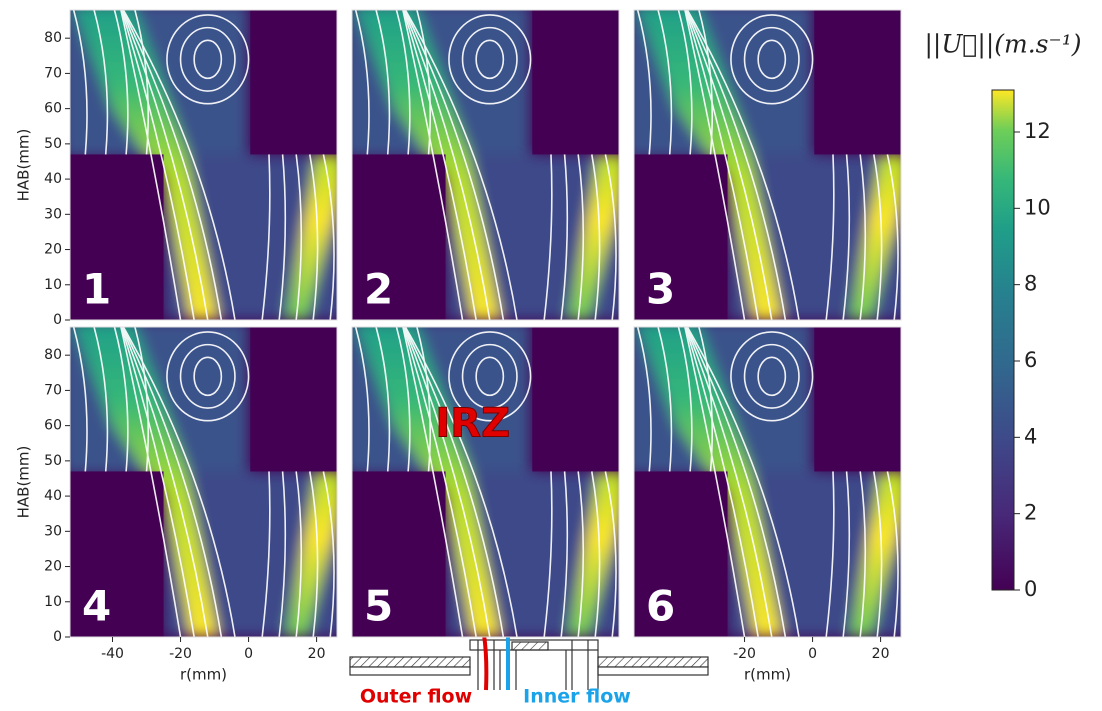 The width and height of the screenshot is (1102, 711). Describe the element at coordinates (53, 390) in the screenshot. I see `y-tick-label: 70` at that location.